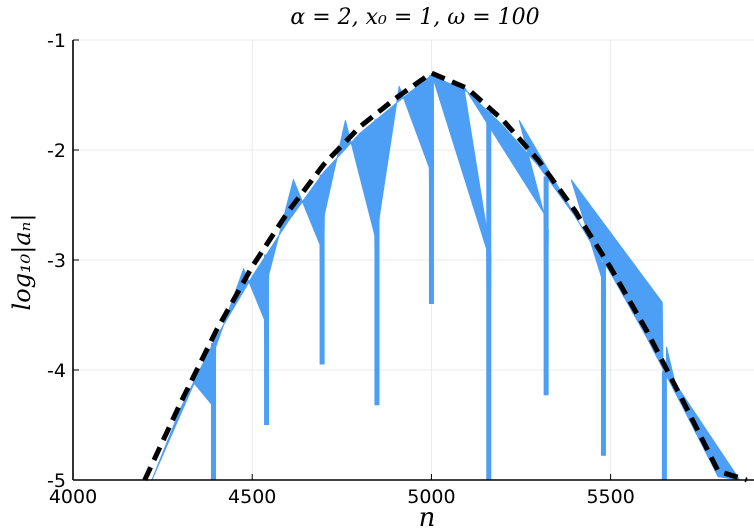  What do you see at coordinates (56, 481) in the screenshot?
I see `y-tick-label: -5` at bounding box center [56, 481].